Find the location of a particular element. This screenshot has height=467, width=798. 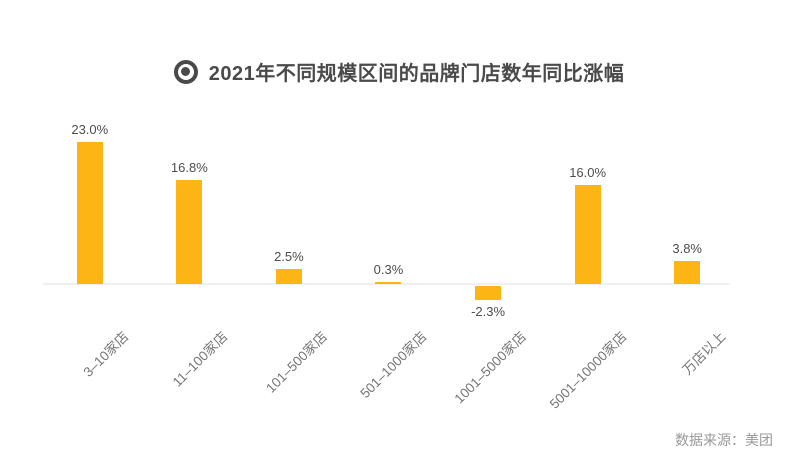

bar-value-label: 16.8% is located at coordinates (189, 167).